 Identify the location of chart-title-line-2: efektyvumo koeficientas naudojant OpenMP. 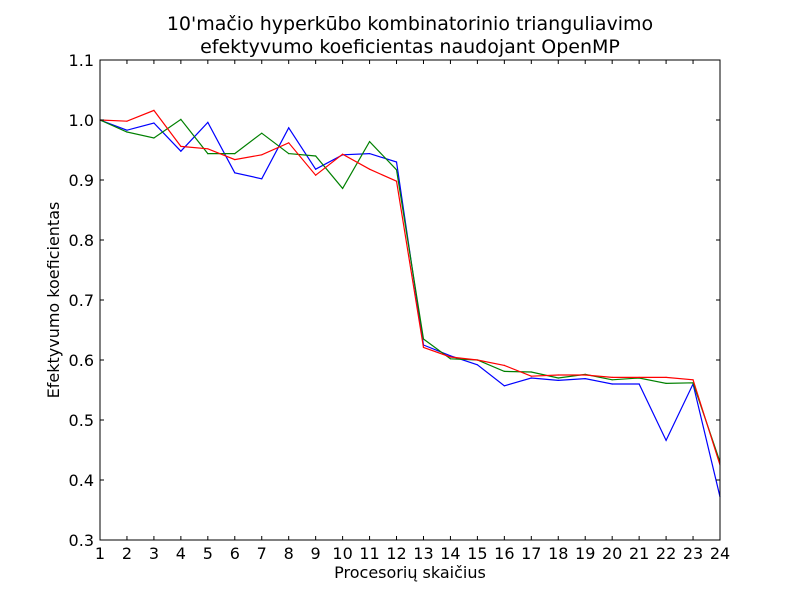
(410, 47).